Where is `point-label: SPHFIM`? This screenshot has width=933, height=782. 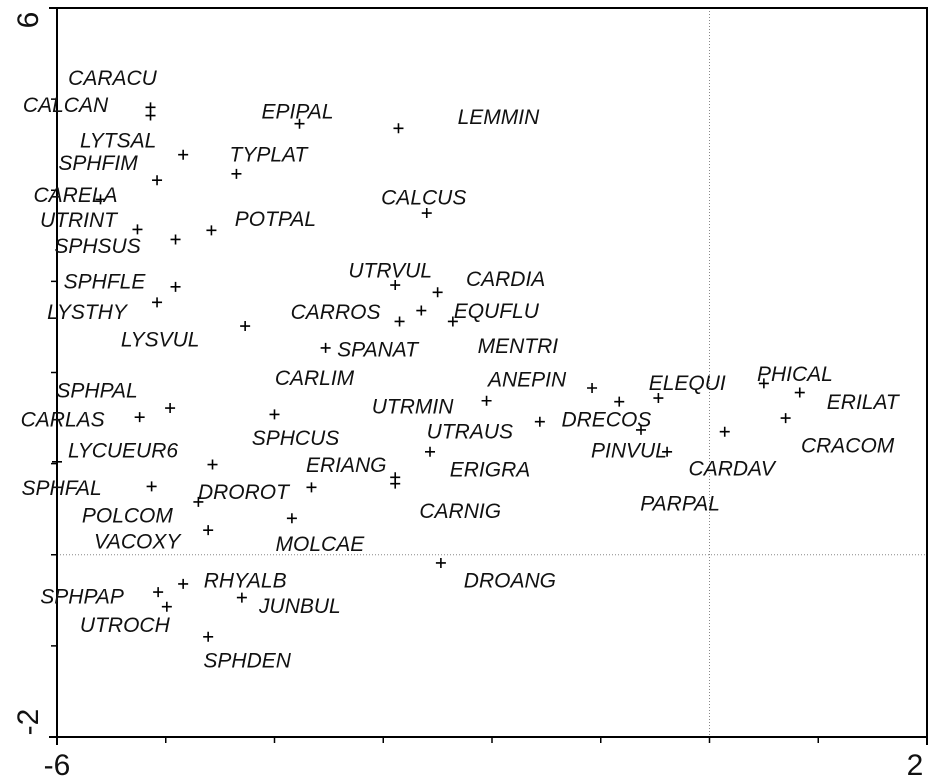
point-label: SPHFIM is located at coordinates (98, 163).